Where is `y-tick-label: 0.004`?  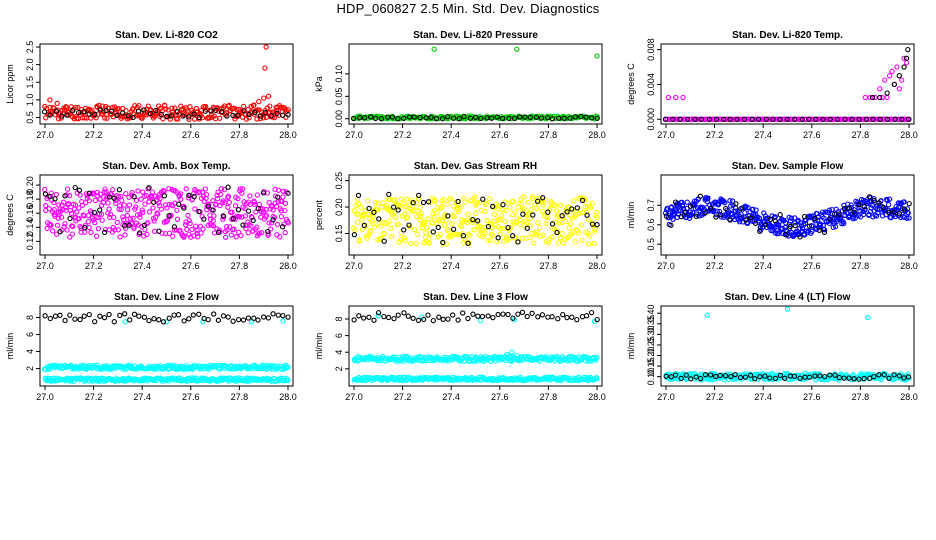 y-tick-label: 0.004 is located at coordinates (651, 84).